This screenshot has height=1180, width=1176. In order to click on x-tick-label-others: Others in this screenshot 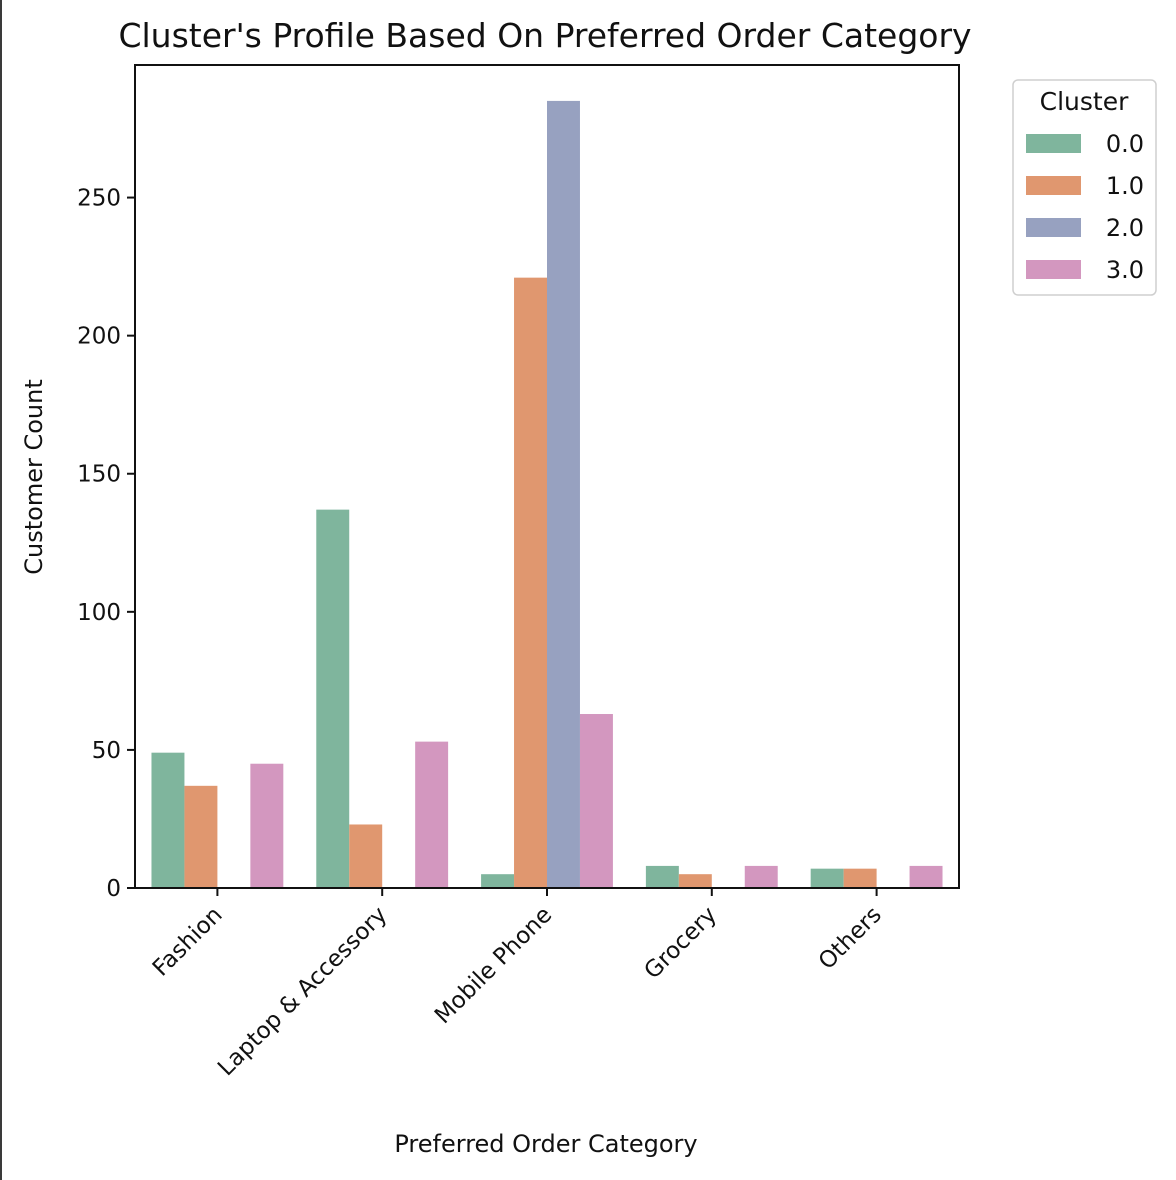, I will do `click(850, 938)`.